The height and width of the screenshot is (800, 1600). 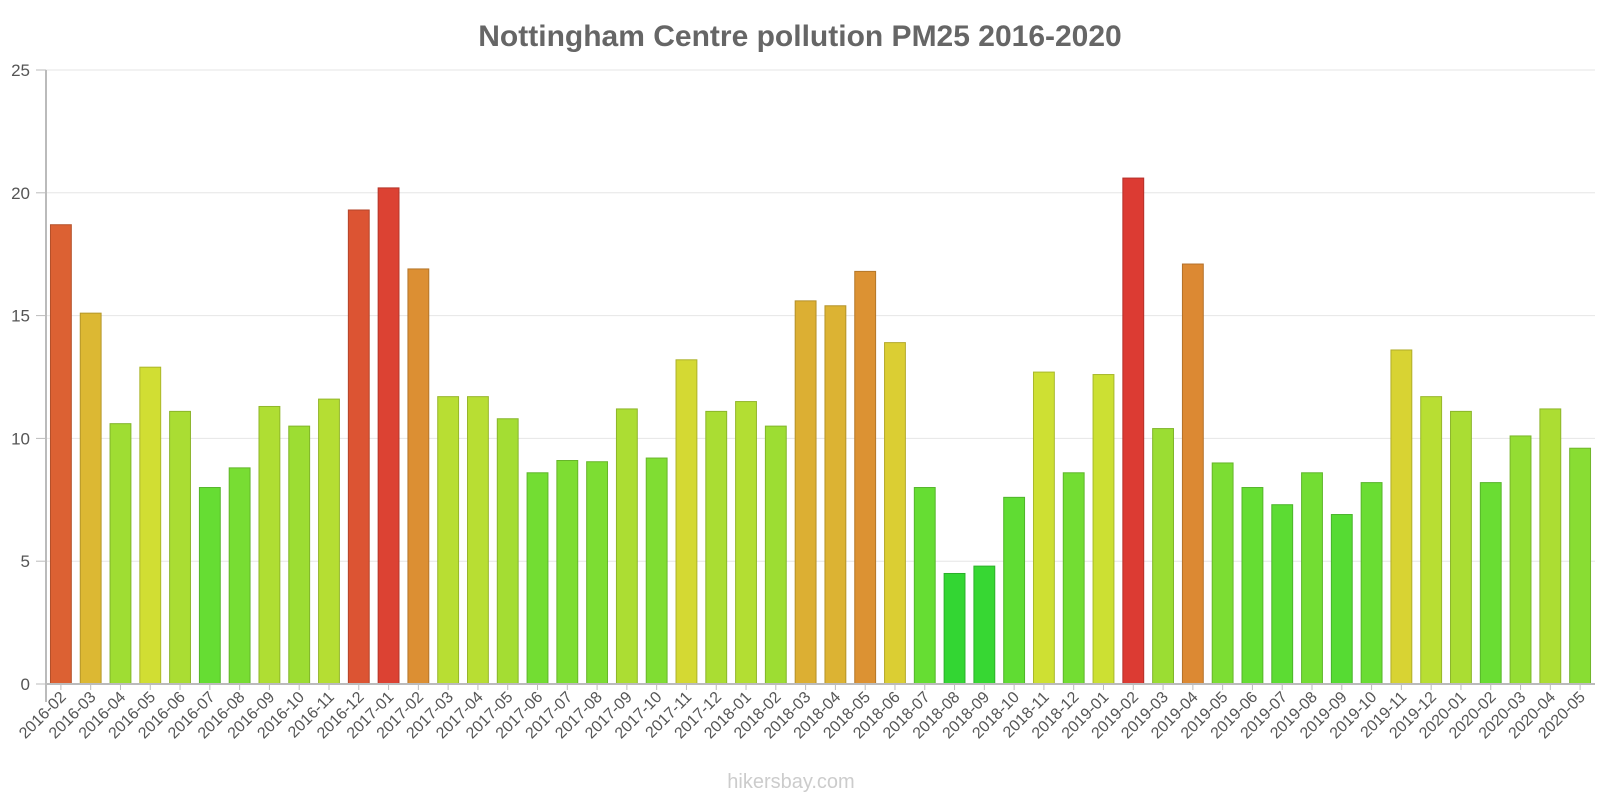 What do you see at coordinates (25, 684) in the screenshot?
I see `y-tick-label: 0` at bounding box center [25, 684].